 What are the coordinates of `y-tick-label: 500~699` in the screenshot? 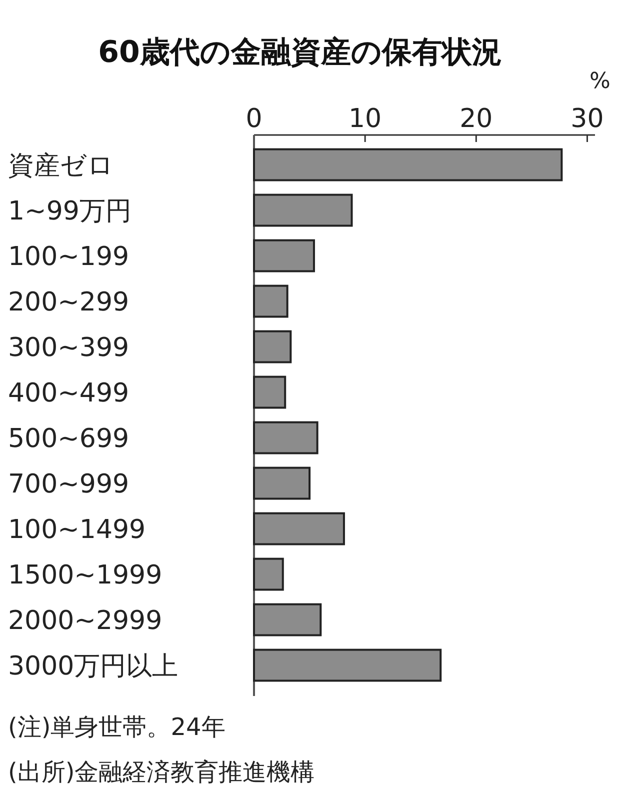 It's located at (69, 439).